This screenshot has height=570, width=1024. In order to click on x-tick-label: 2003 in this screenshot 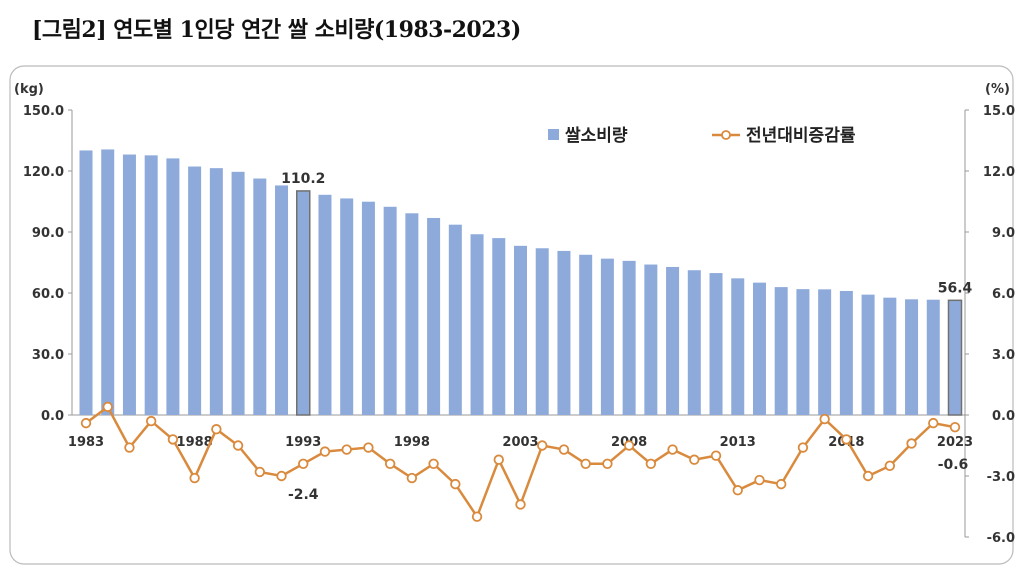, I will do `click(520, 442)`.